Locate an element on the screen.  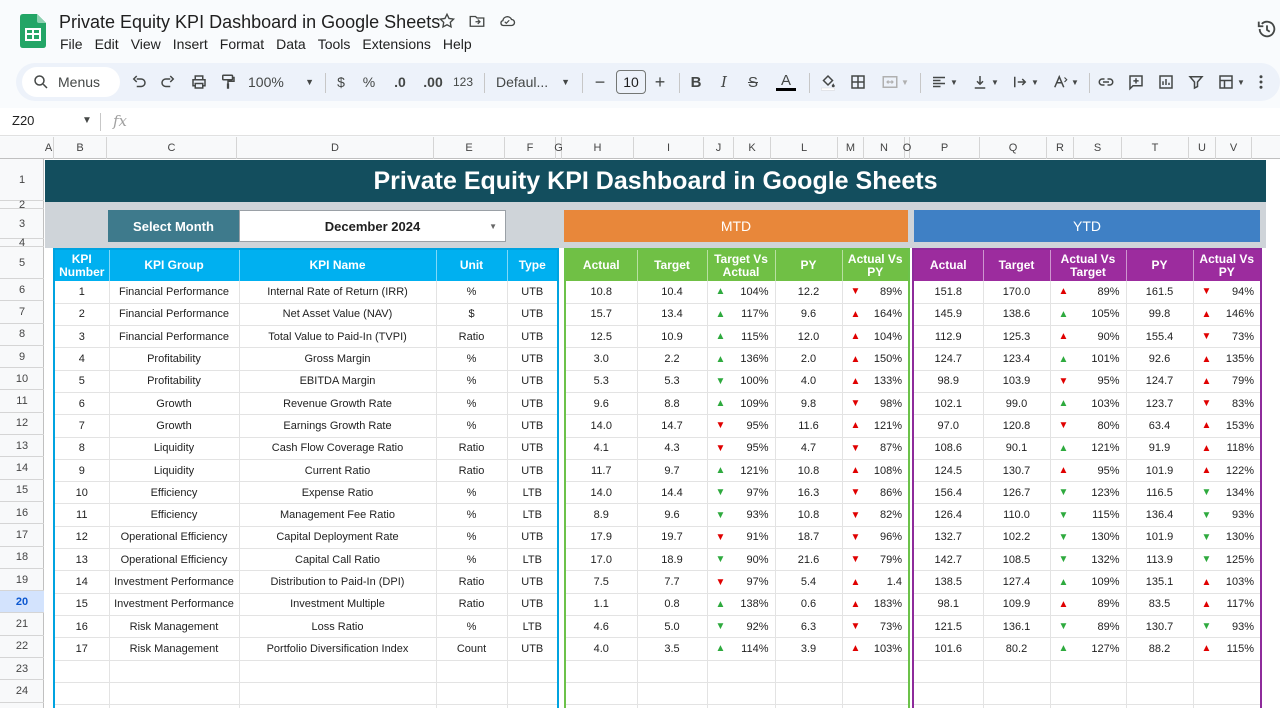
mtd-actual-cell: 4.0 is located at coordinates (601, 649).